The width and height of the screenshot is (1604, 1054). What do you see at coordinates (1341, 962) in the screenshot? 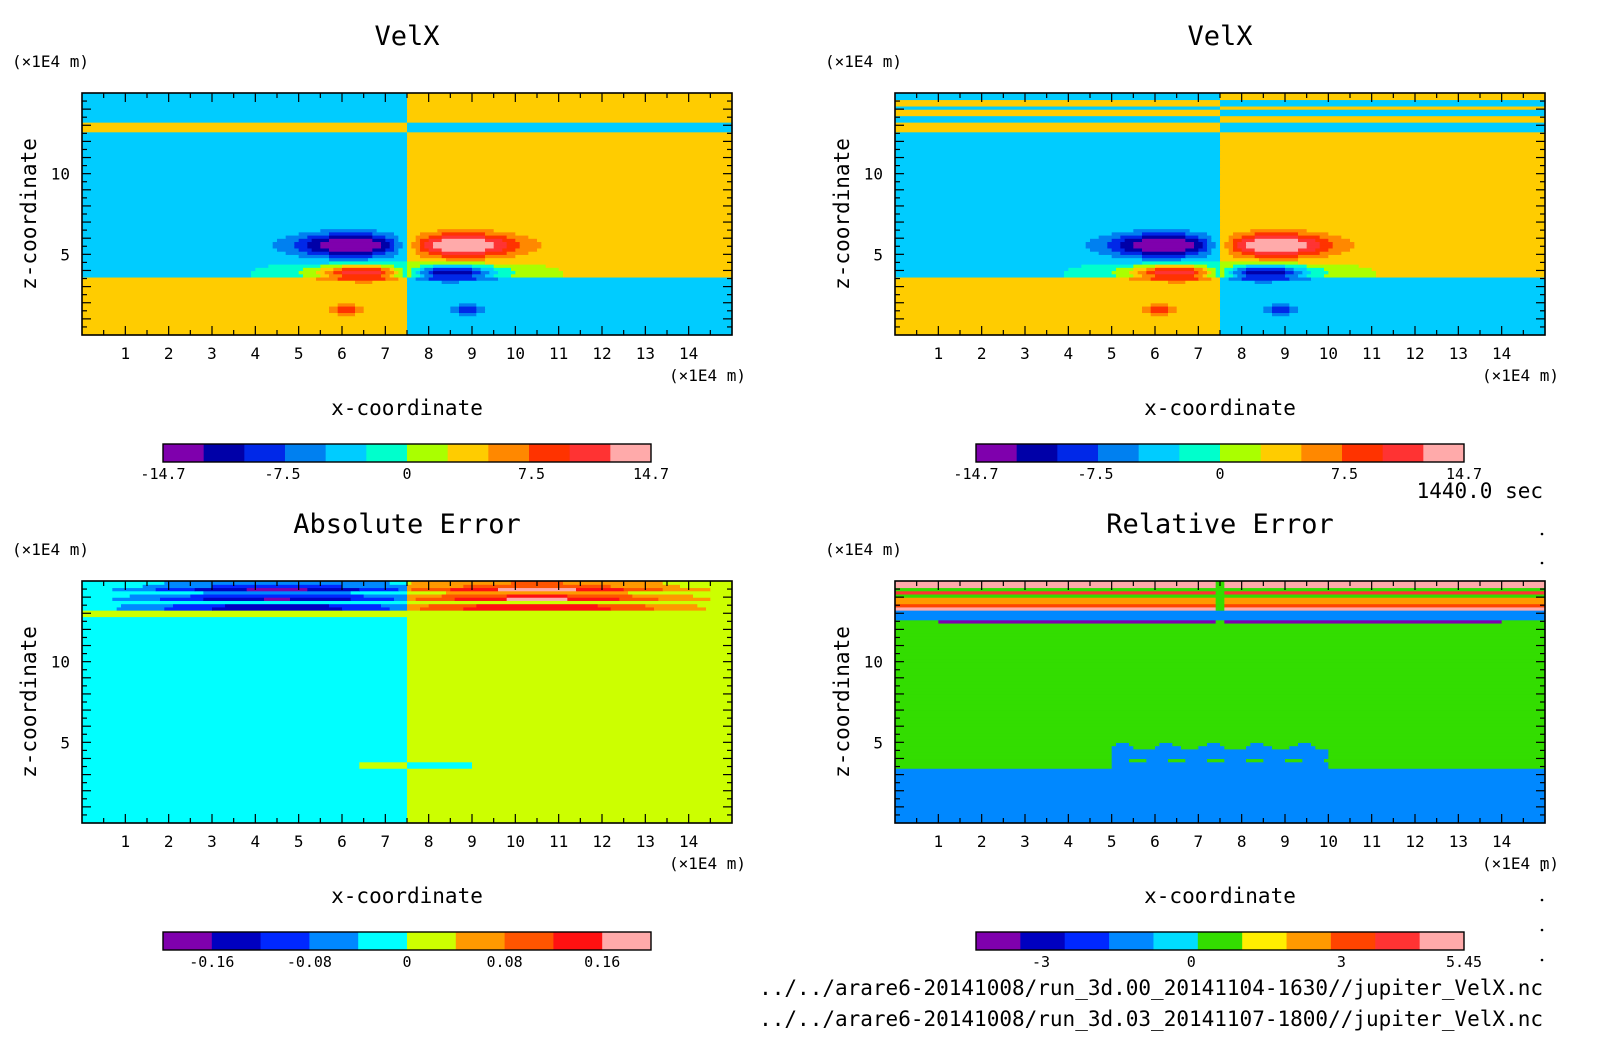
I see `colorbar-tick-label: 3` at bounding box center [1341, 962].